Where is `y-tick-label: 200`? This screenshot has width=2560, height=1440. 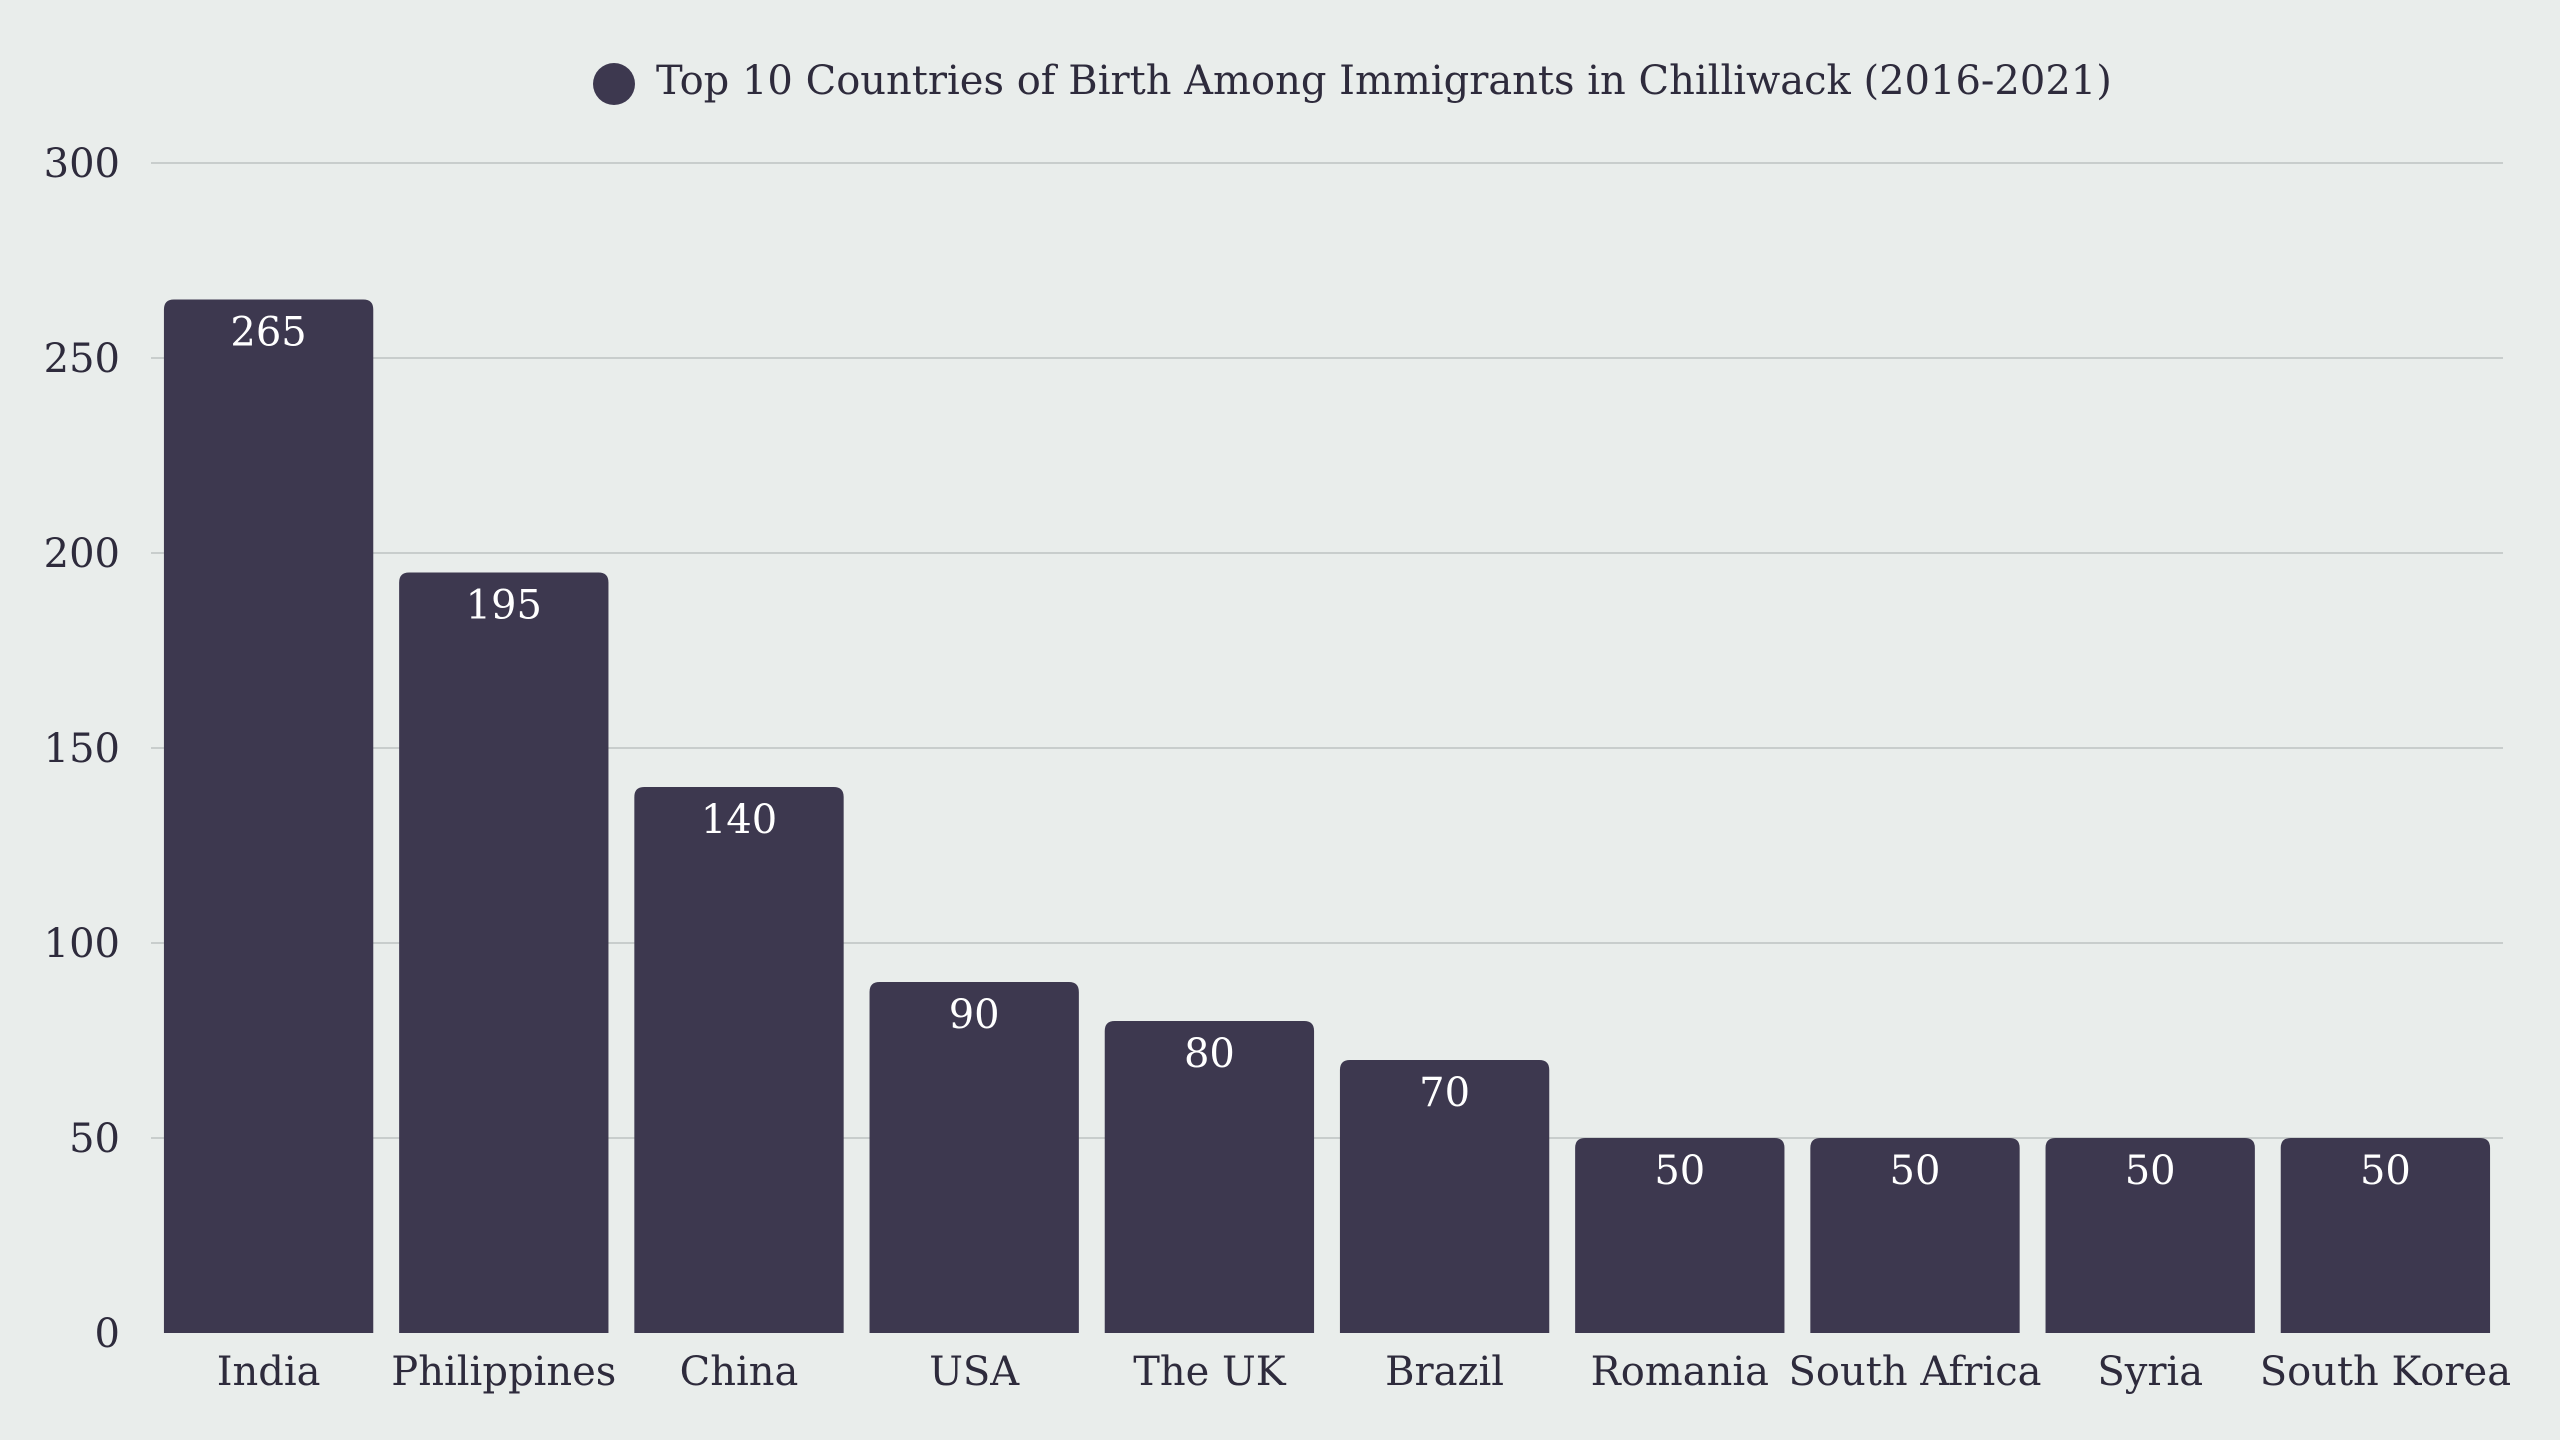
y-tick-label: 200 is located at coordinates (82, 554).